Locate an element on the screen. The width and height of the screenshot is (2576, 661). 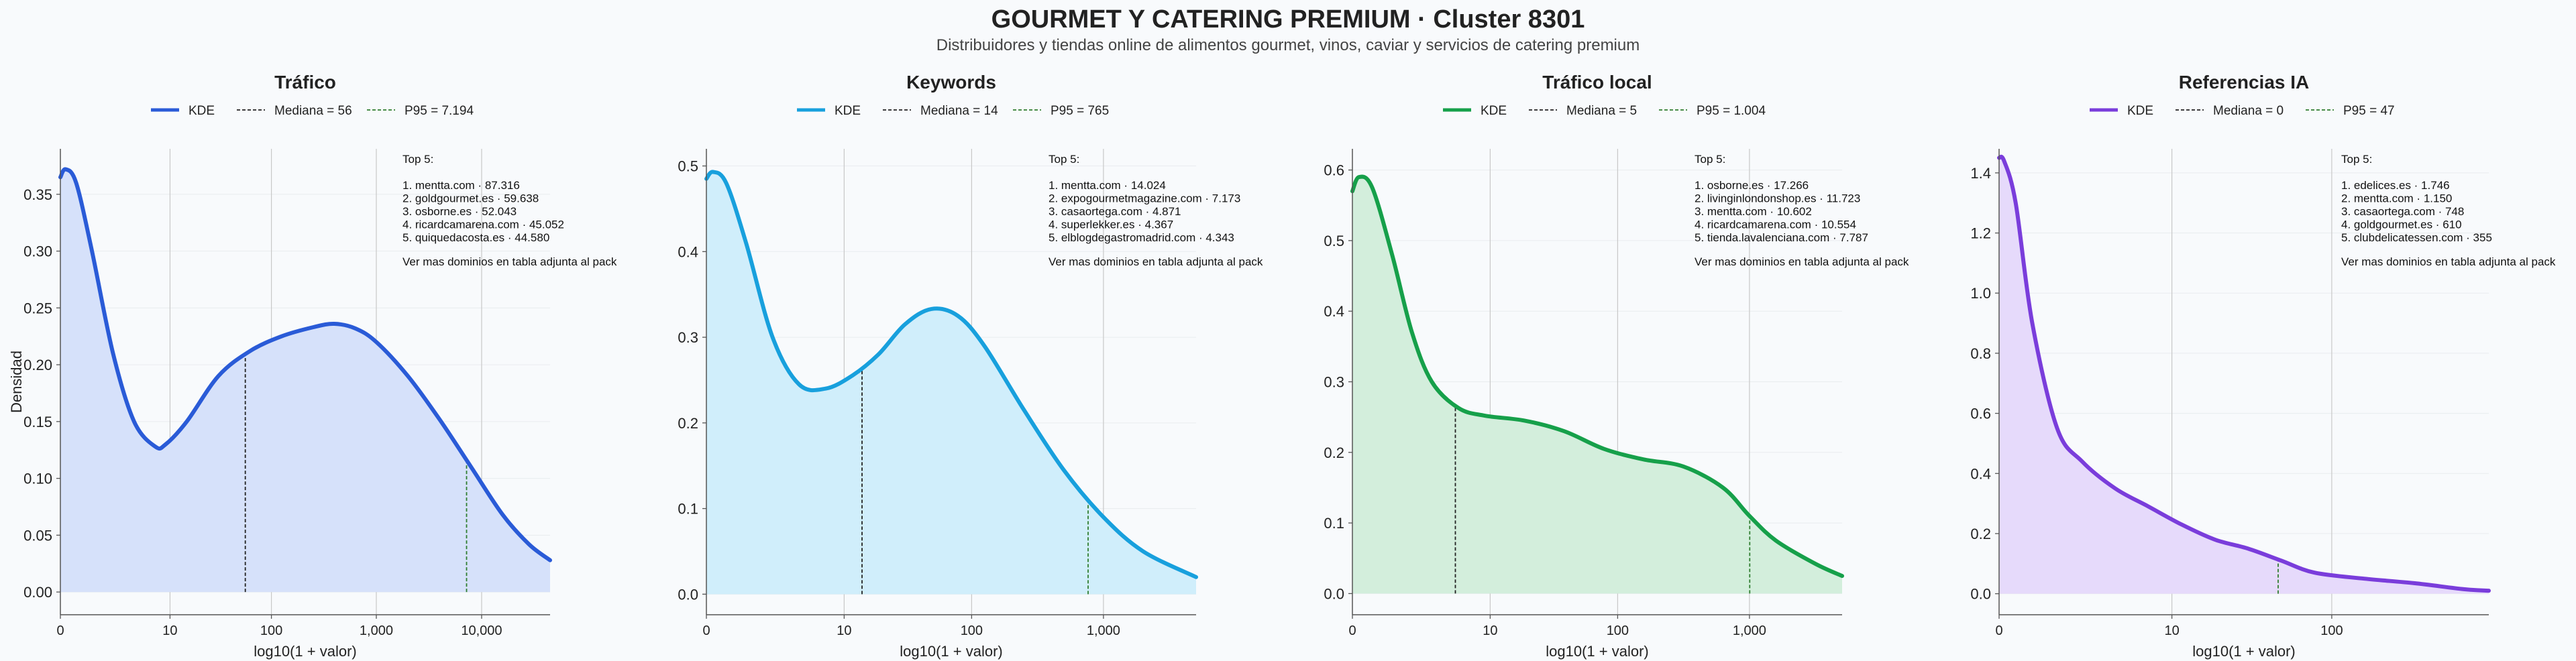
legend-median-label: Mediana = 5 is located at coordinates (1601, 111).